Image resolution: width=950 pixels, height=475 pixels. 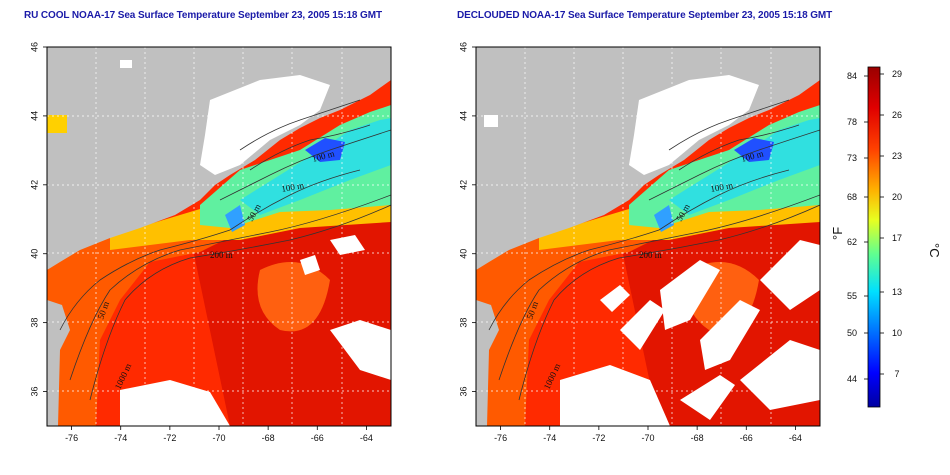 What do you see at coordinates (897, 74) in the screenshot?
I see `c-tick-label: 29` at bounding box center [897, 74].